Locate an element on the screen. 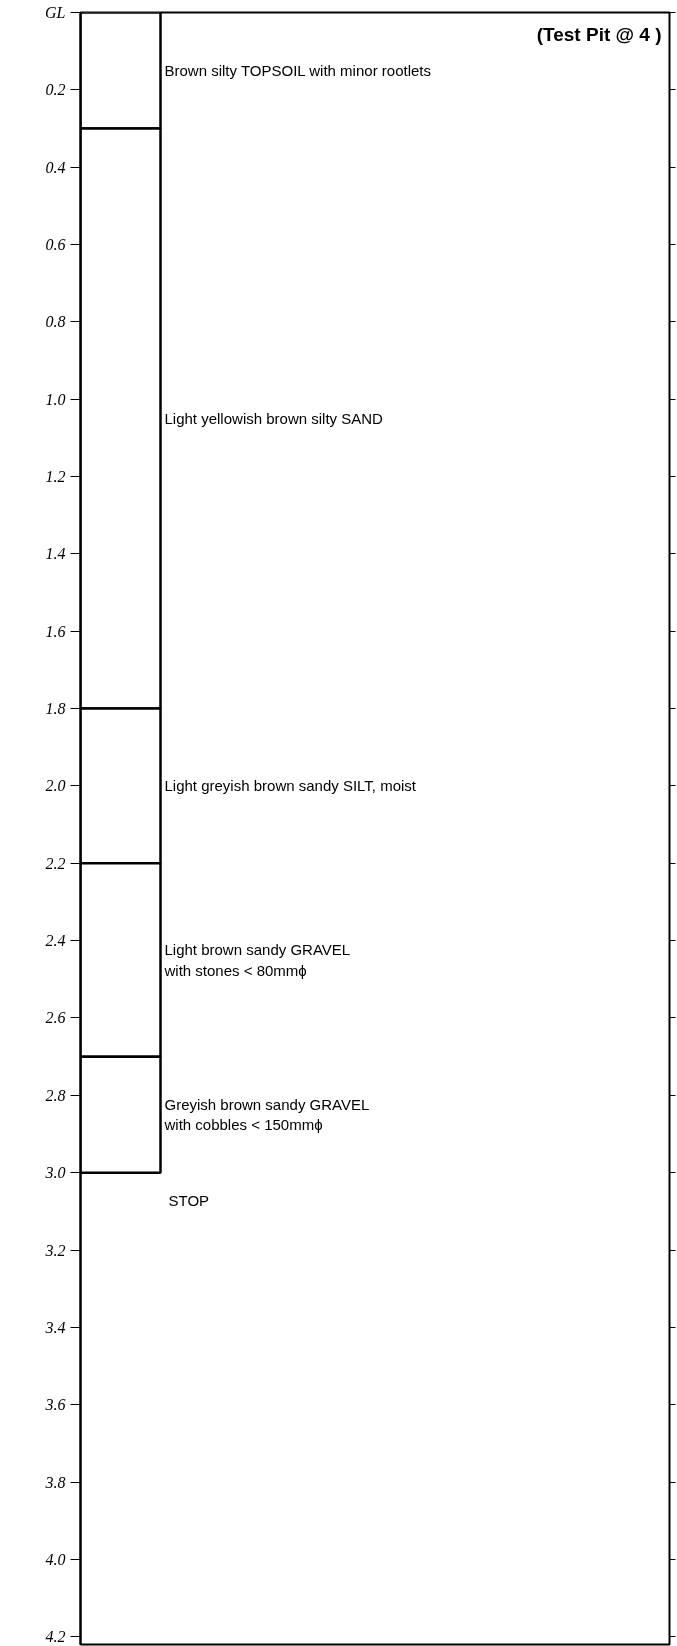 Image resolution: width=677 pixels, height=1646 pixels. y-tick-label: 3.2 is located at coordinates (55, 1250).